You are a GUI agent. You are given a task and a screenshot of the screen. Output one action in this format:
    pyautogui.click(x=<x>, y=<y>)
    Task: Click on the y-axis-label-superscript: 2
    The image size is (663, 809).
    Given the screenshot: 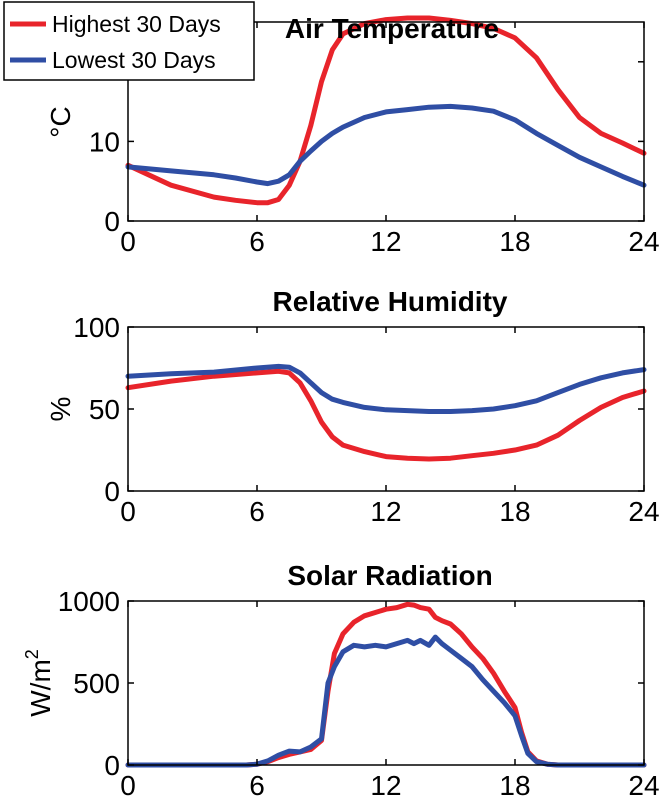 What is the action you would take?
    pyautogui.click(x=32, y=654)
    